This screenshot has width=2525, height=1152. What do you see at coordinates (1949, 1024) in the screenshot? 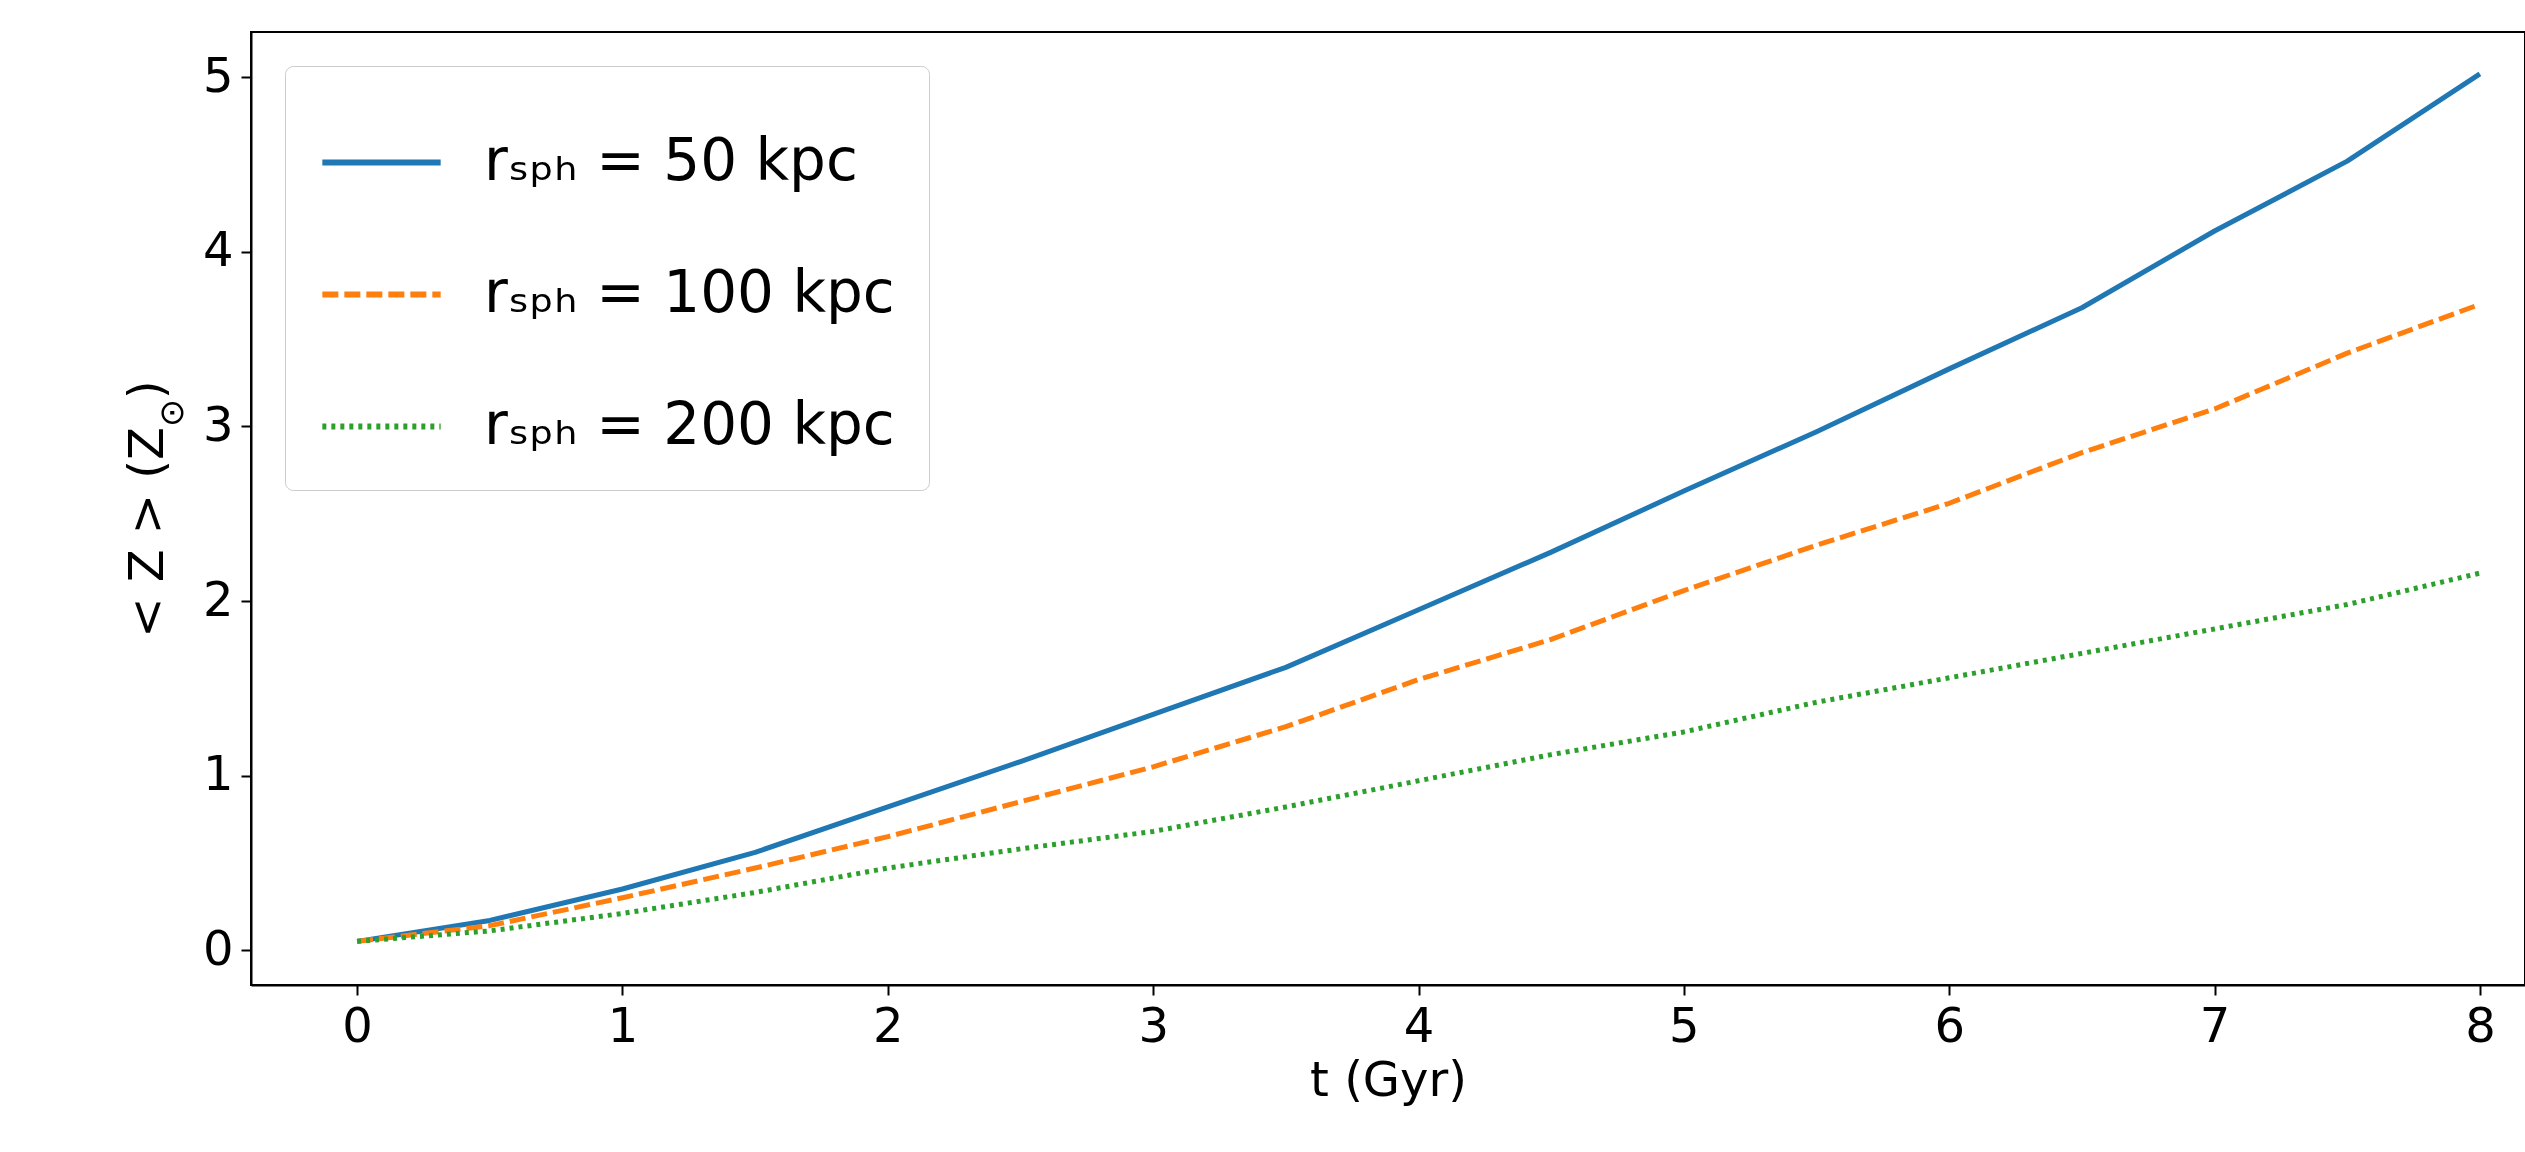
I see `x-tick-label: 6` at bounding box center [1949, 1024].